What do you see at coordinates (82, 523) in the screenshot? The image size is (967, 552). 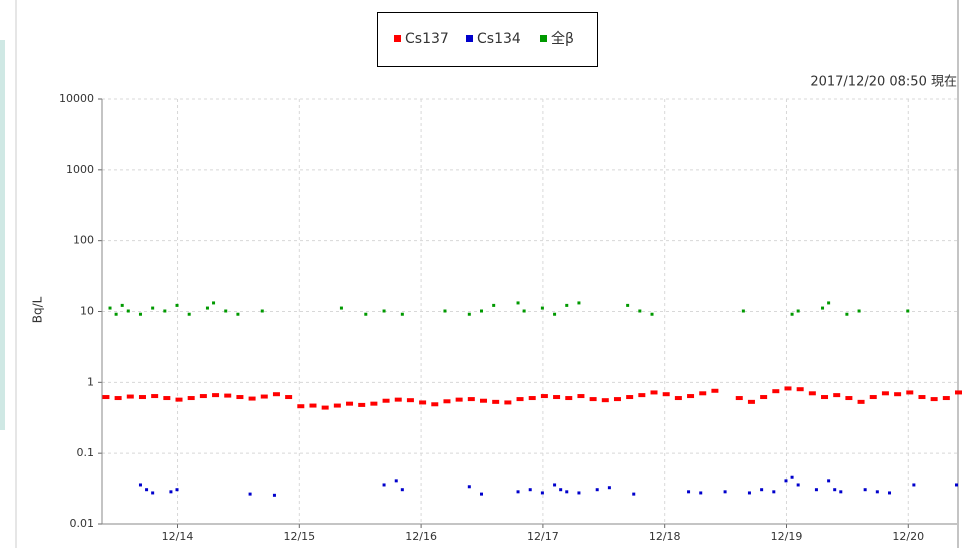 I see `y-tick-label: 0.01` at bounding box center [82, 523].